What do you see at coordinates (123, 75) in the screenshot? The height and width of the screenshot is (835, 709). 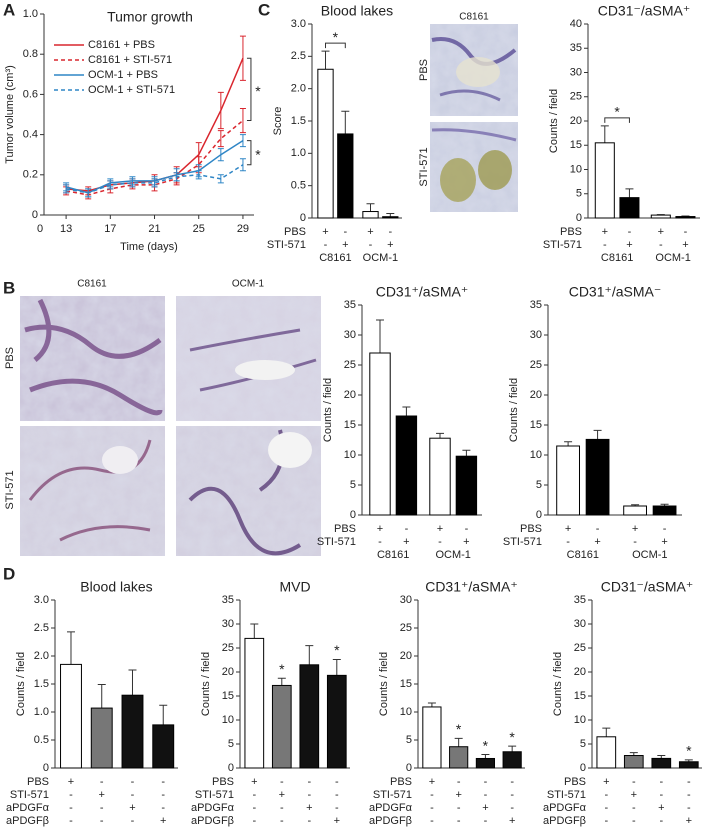 I see `legend-label: OCM-1 + PBS` at bounding box center [123, 75].